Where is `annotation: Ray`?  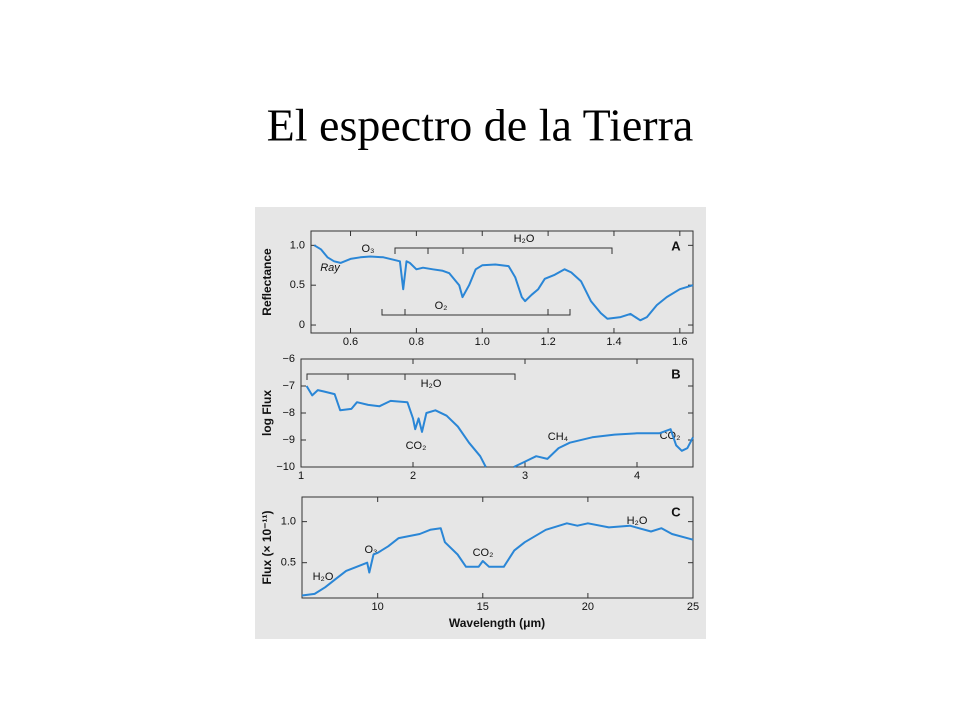
annotation: Ray is located at coordinates (330, 268).